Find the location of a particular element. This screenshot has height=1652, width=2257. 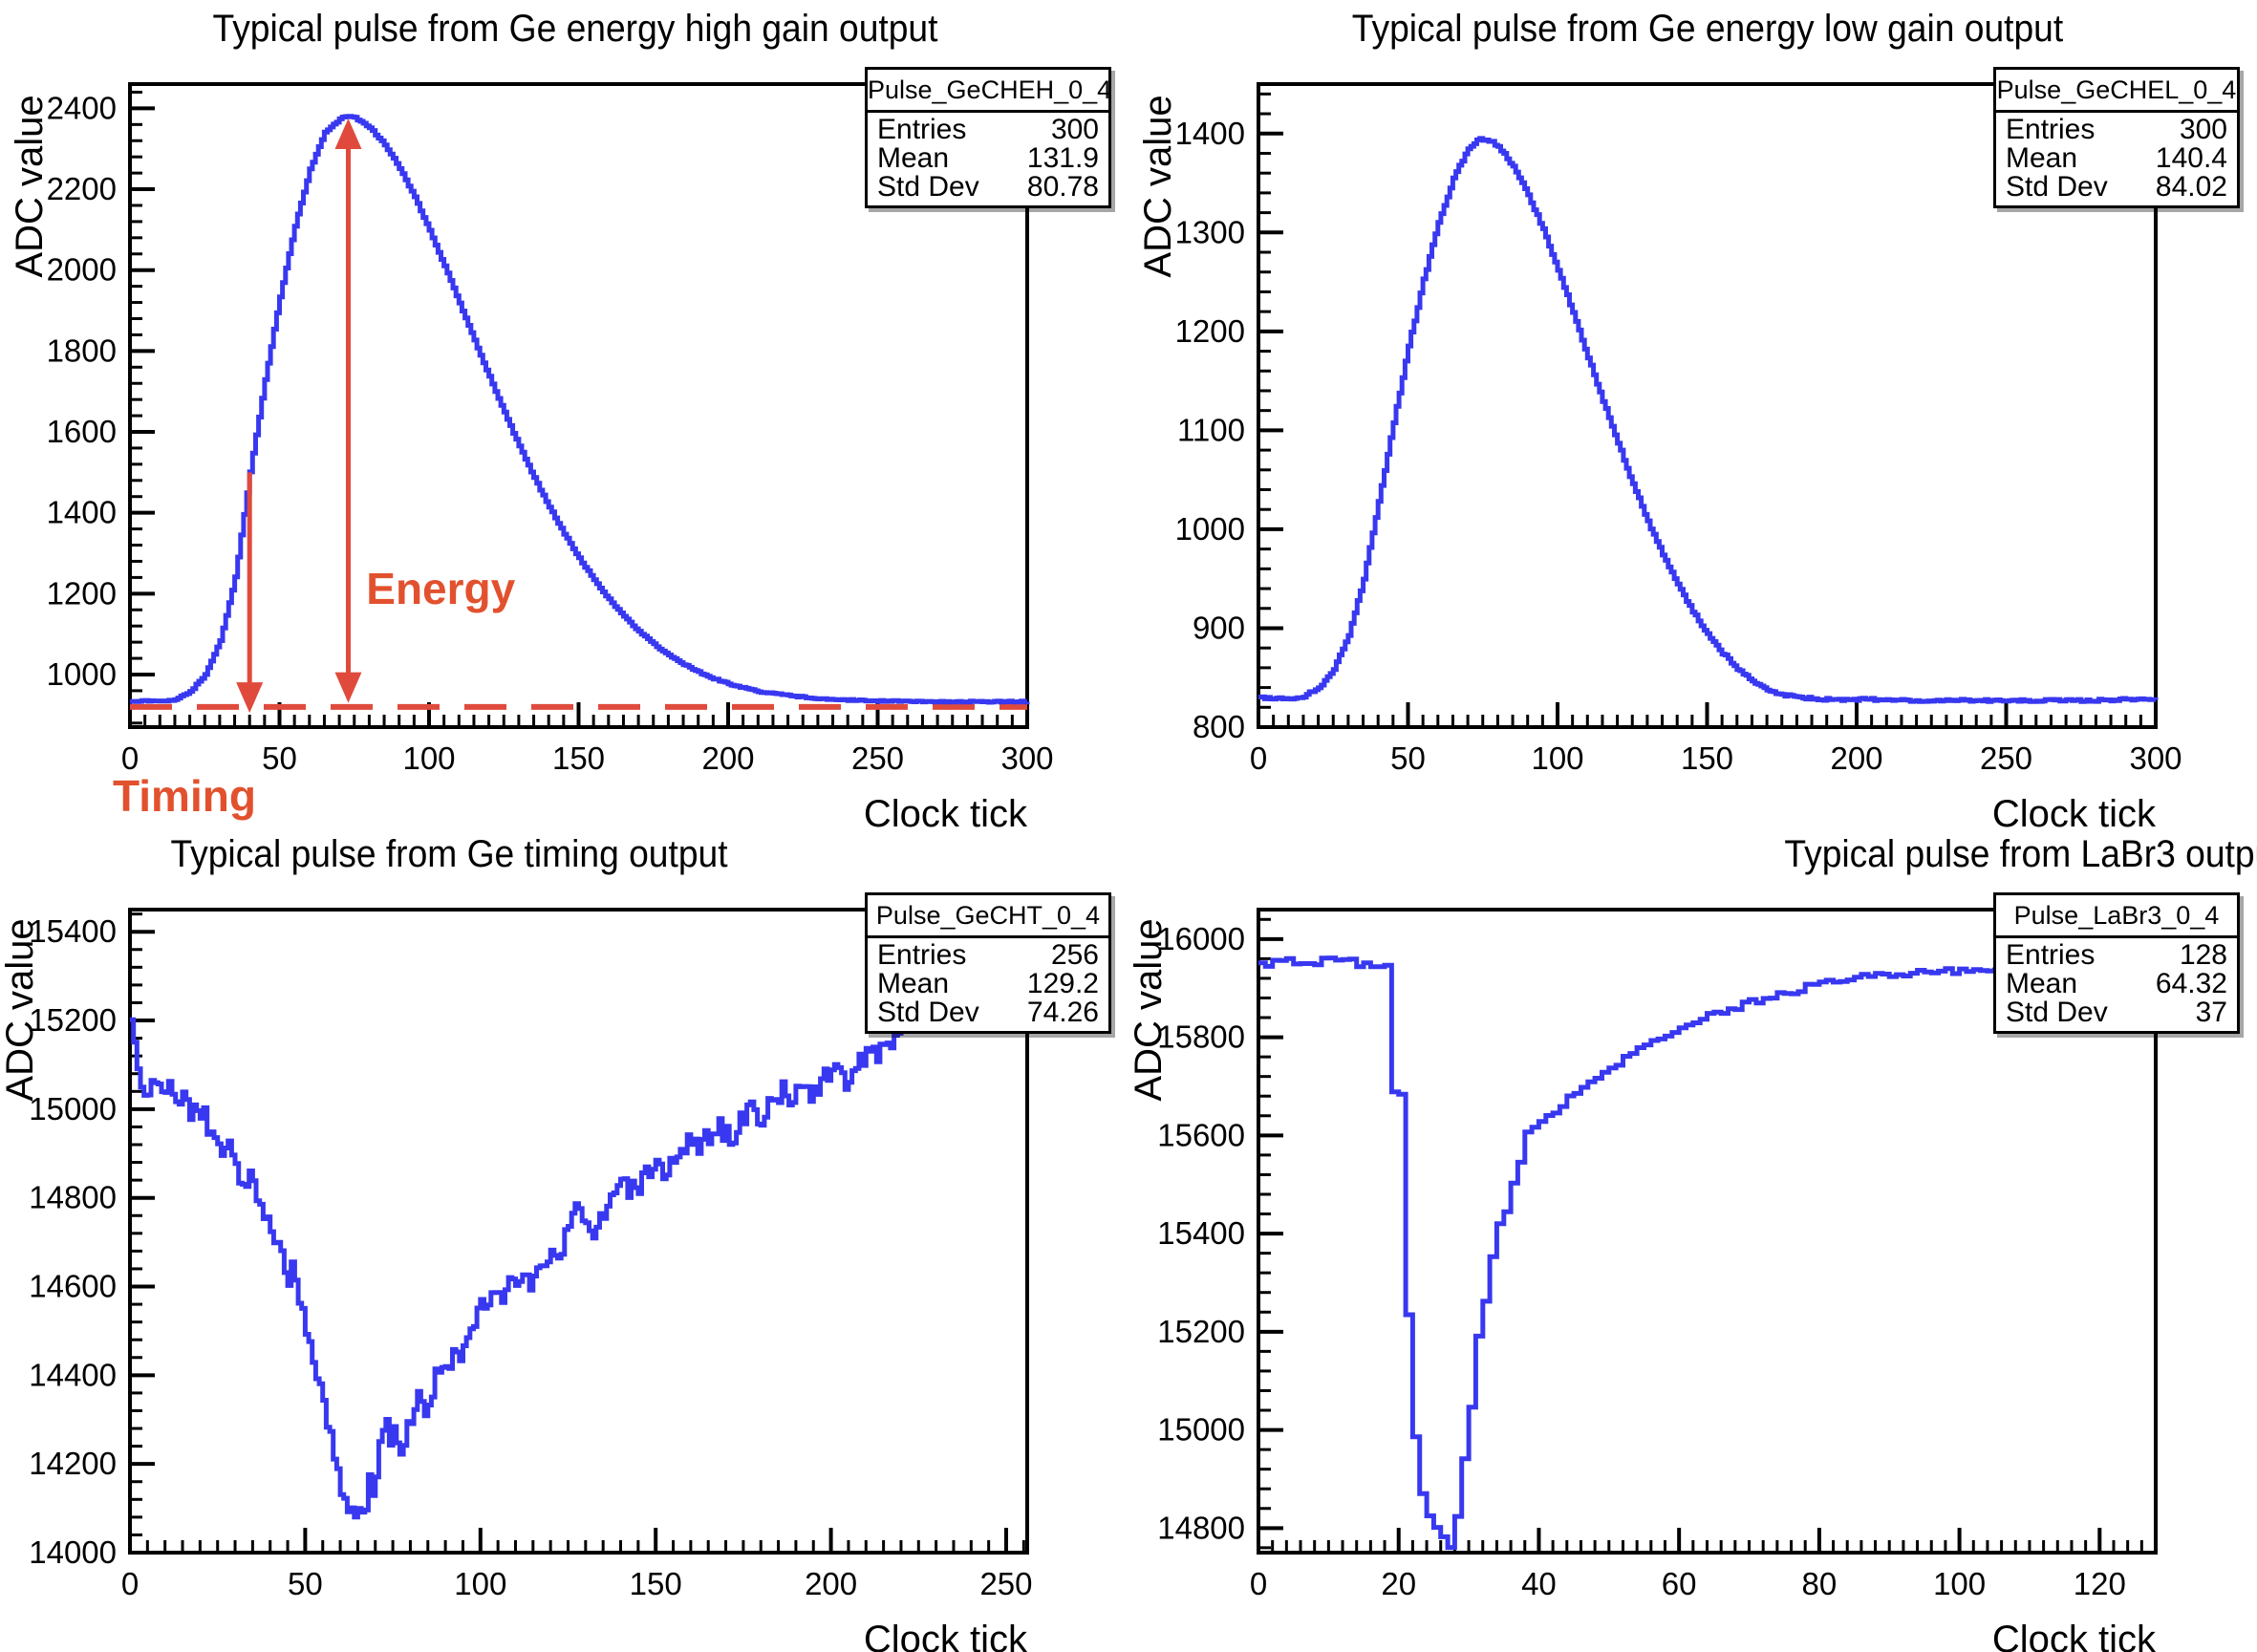

y-tick-label: 14400 is located at coordinates (73, 1375).